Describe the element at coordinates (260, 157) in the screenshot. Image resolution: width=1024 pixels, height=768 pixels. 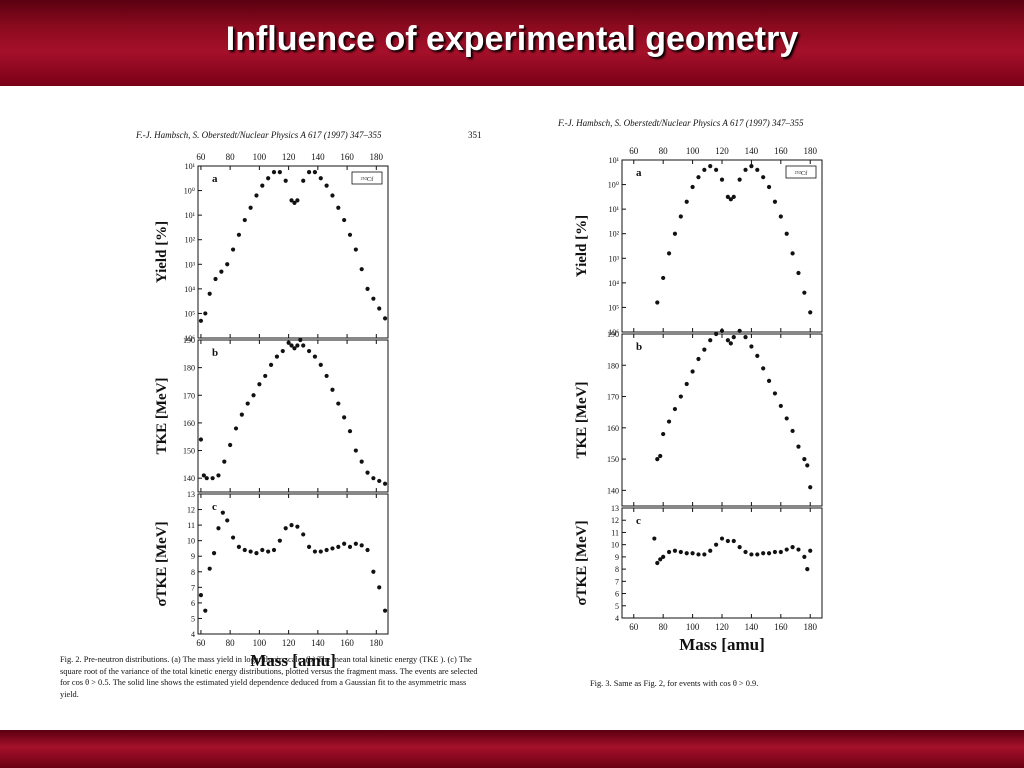
I see `x-tick-label-top: 100` at that location.